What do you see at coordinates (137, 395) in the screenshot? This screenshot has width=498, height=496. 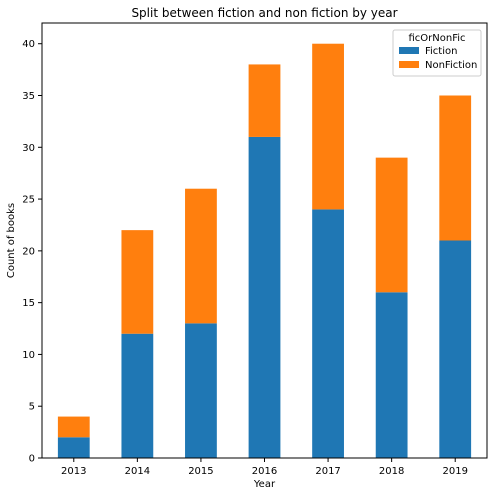 I see `bar-fiction-2014` at bounding box center [137, 395].